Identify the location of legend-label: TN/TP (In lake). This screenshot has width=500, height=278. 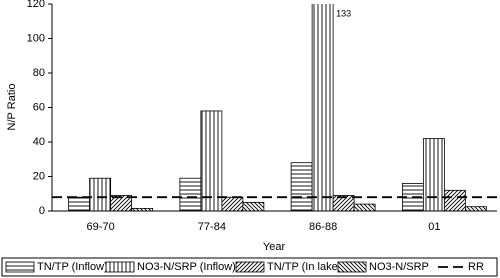
(304, 267).